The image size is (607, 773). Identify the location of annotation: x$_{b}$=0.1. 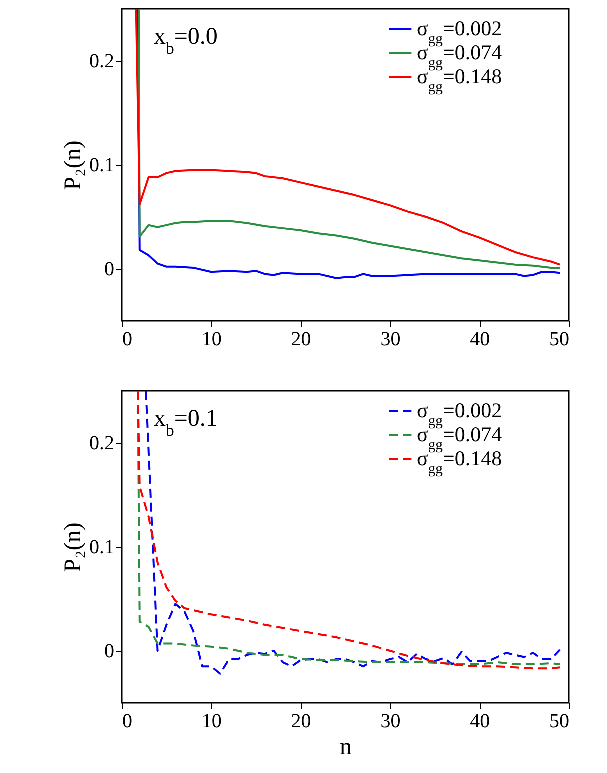
(186, 423).